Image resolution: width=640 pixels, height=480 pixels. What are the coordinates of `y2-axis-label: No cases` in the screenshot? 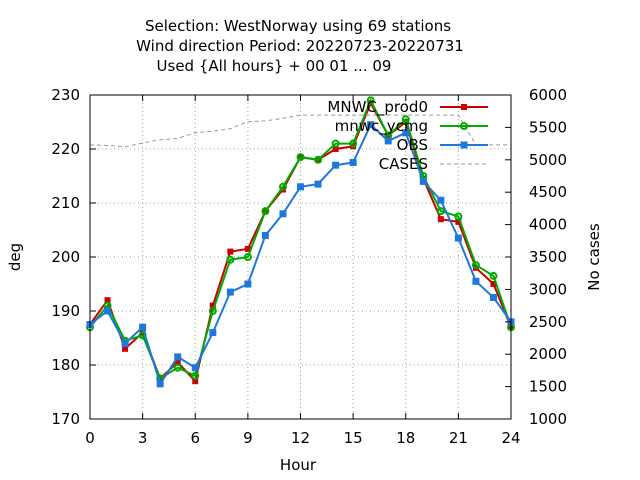 It's located at (594, 257).